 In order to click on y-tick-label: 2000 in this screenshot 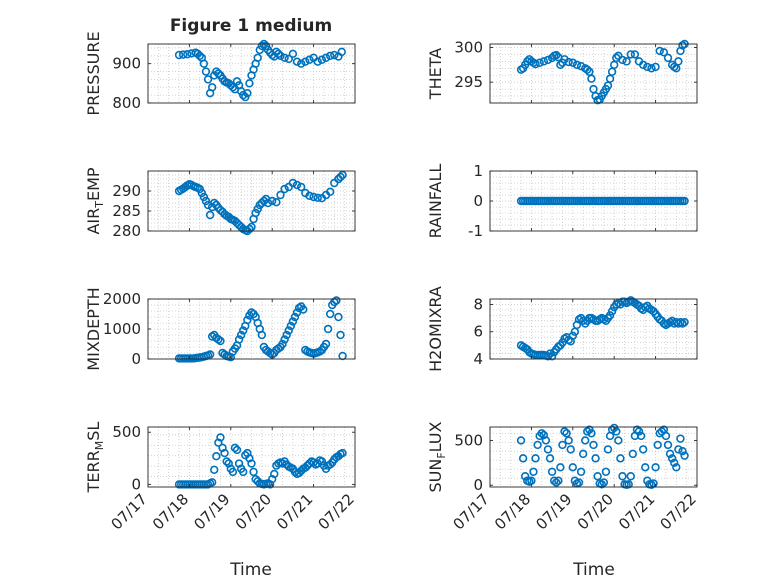, I will do `click(122, 299)`.